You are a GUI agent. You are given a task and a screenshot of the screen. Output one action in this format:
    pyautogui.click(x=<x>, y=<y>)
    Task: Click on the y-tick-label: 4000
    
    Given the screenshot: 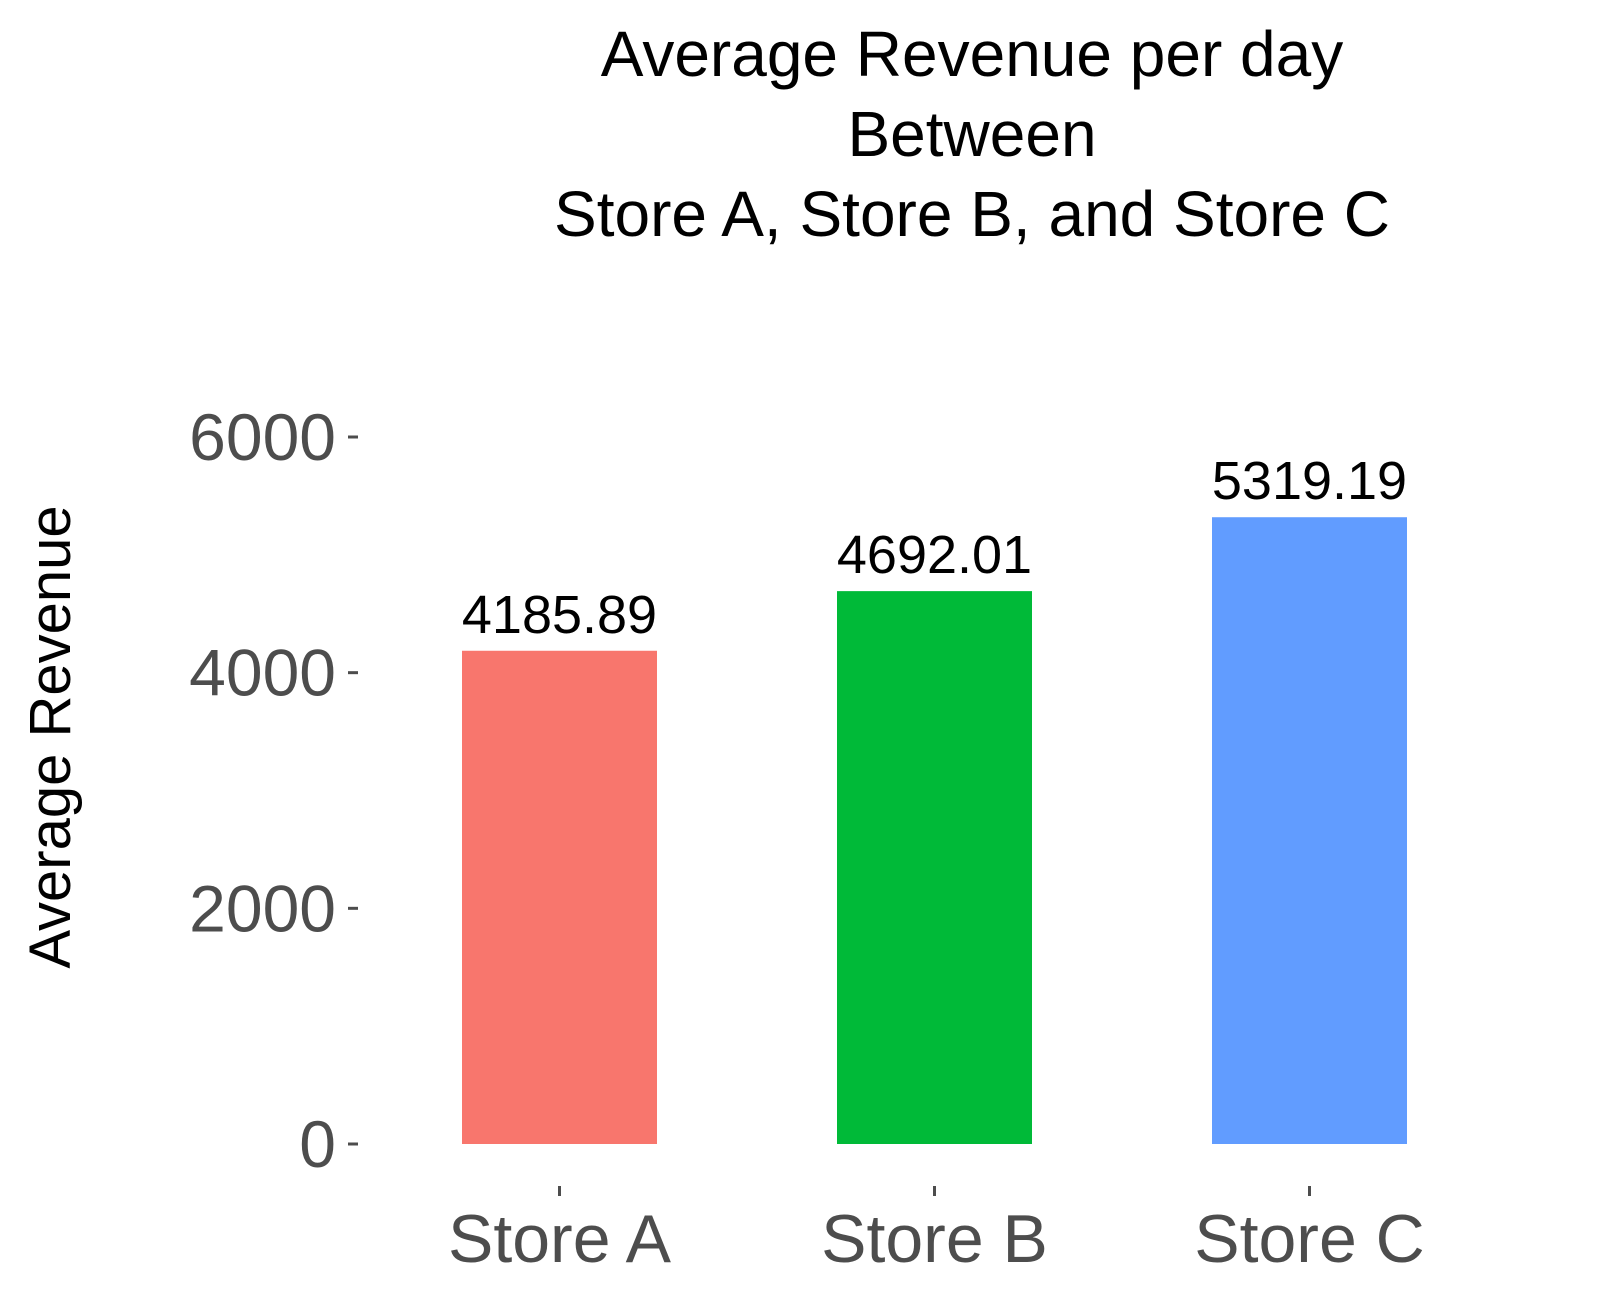 What is the action you would take?
    pyautogui.click(x=262, y=673)
    